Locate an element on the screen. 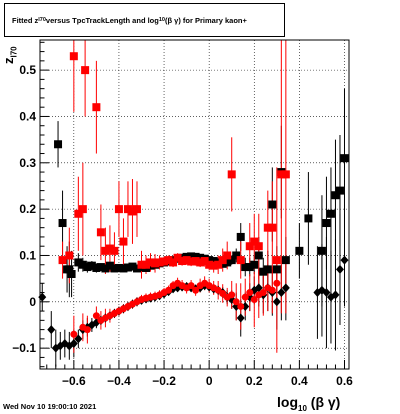 This screenshot has width=400, height=414. y-tick-label: −0.1 is located at coordinates (24, 348).